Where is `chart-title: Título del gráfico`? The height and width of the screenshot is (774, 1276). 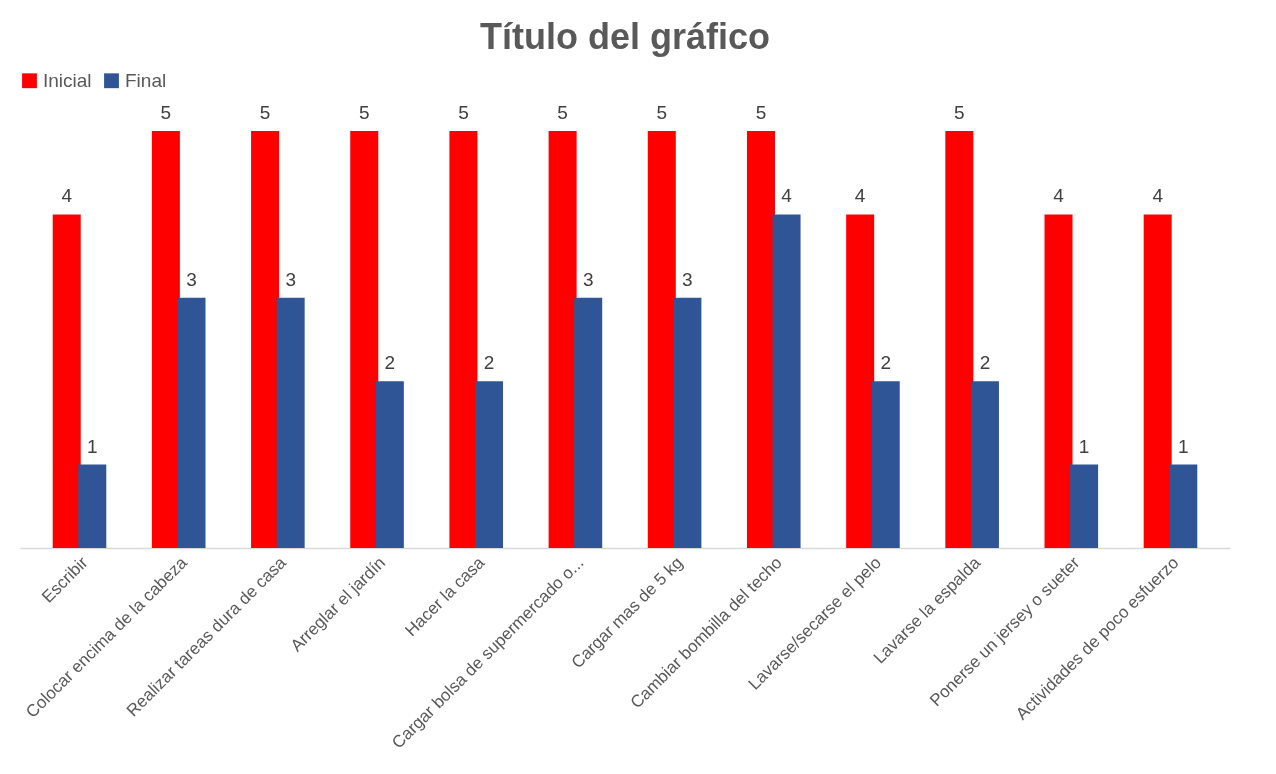
chart-title: Título del gráfico is located at coordinates (625, 36).